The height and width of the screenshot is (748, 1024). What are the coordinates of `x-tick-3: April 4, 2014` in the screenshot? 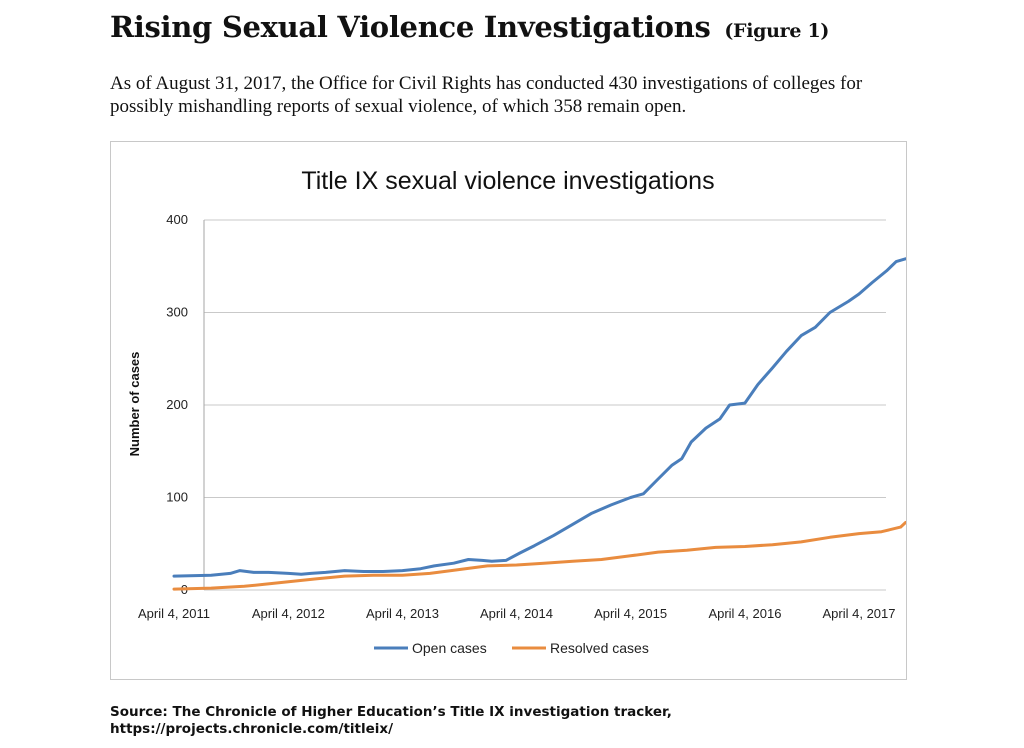 It's located at (516, 613).